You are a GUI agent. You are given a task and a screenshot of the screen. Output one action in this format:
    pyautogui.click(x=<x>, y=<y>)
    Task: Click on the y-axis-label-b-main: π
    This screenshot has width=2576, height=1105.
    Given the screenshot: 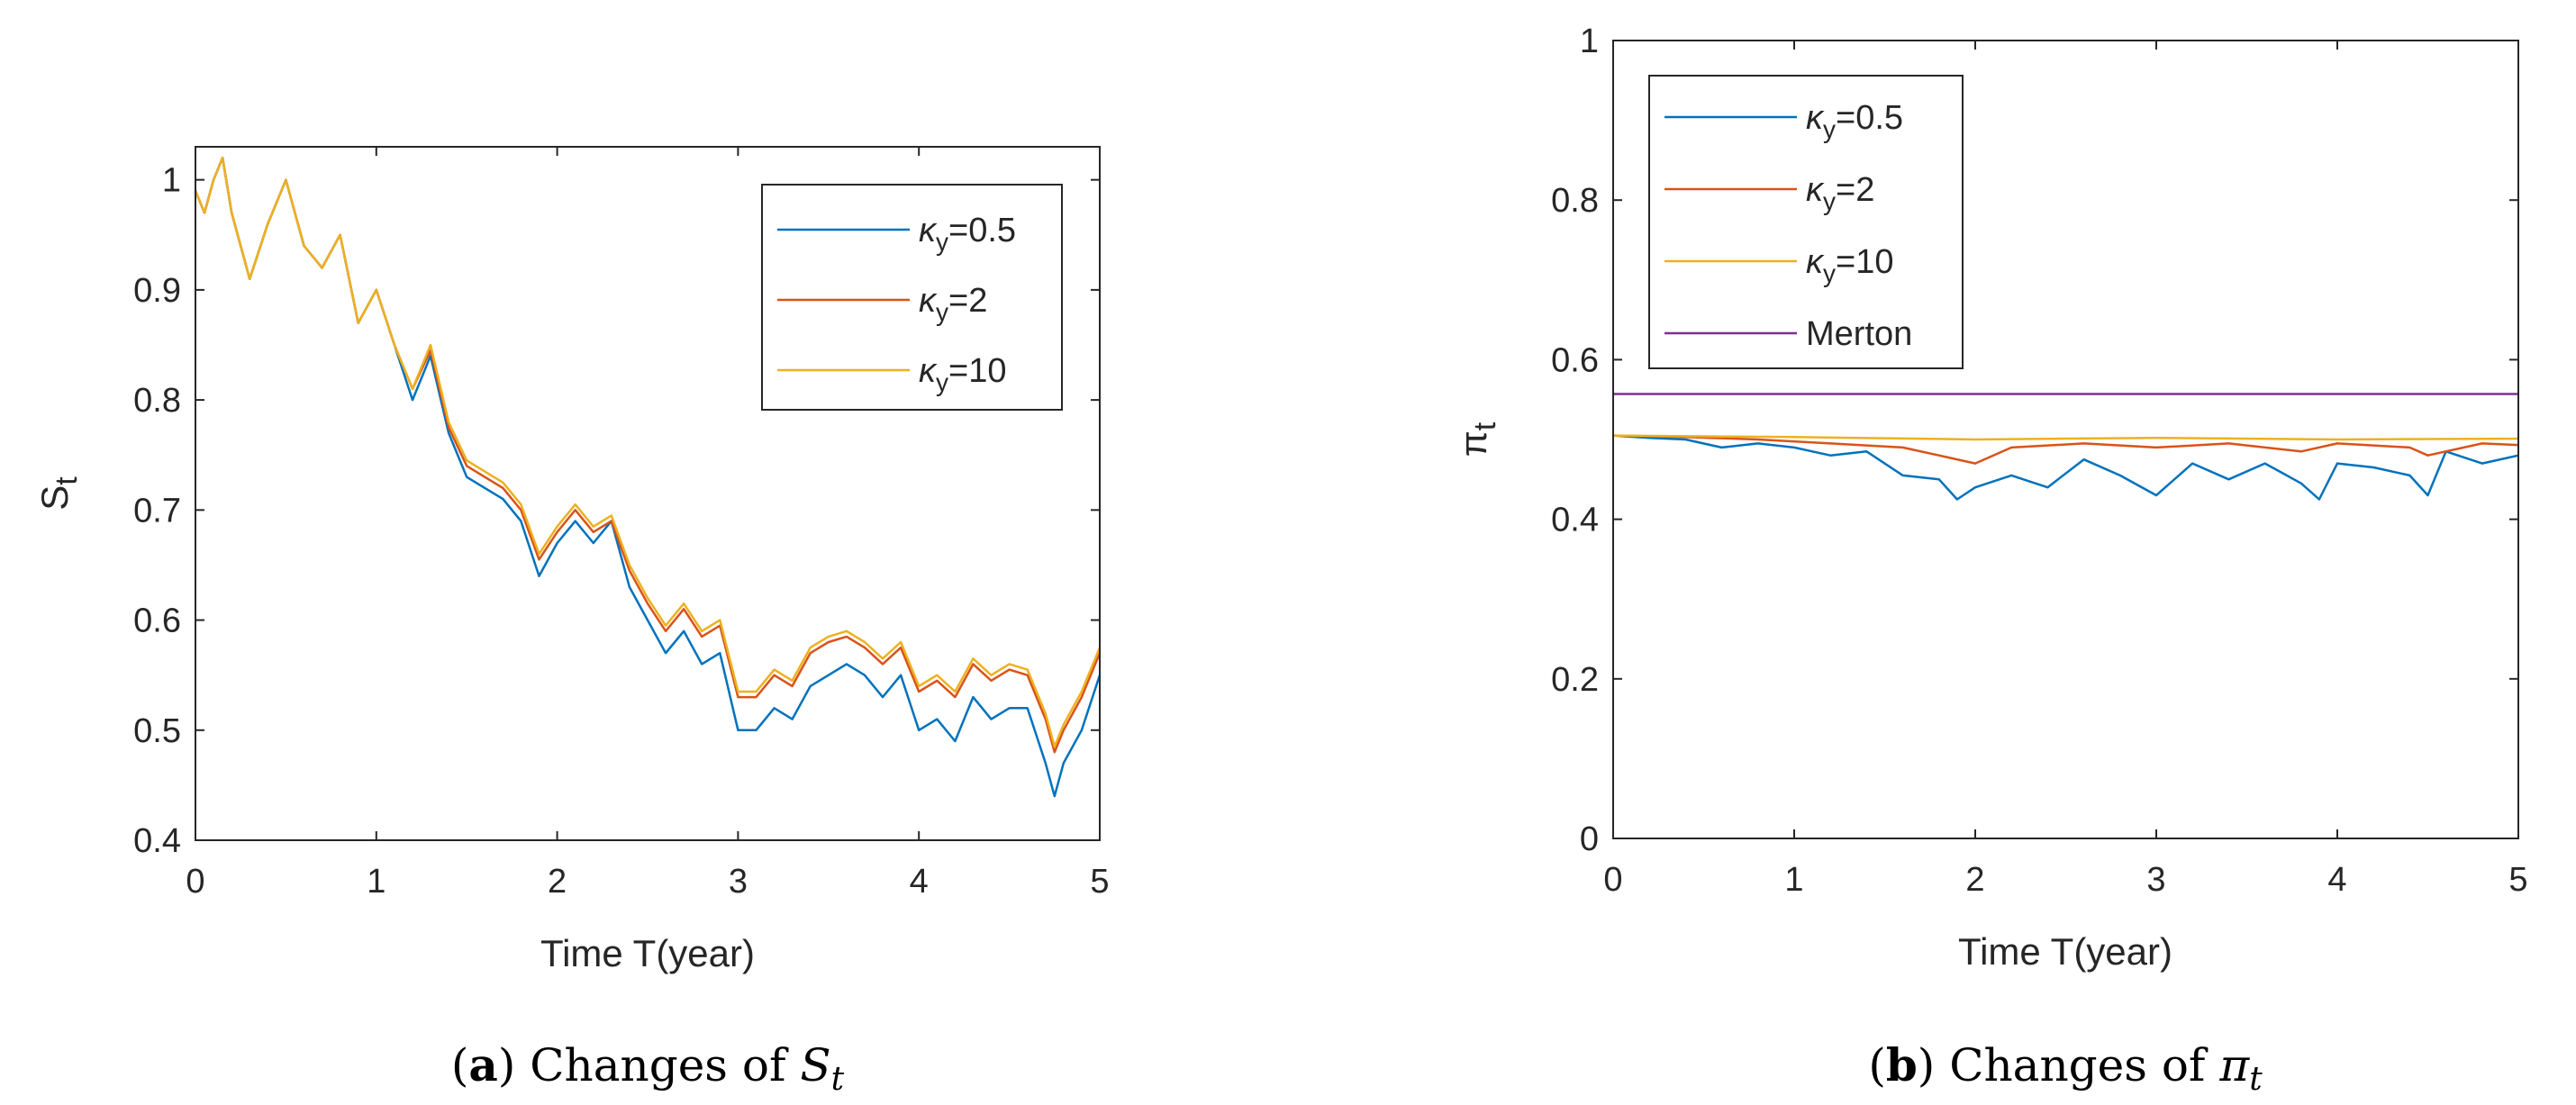 What is the action you would take?
    pyautogui.click(x=1473, y=443)
    